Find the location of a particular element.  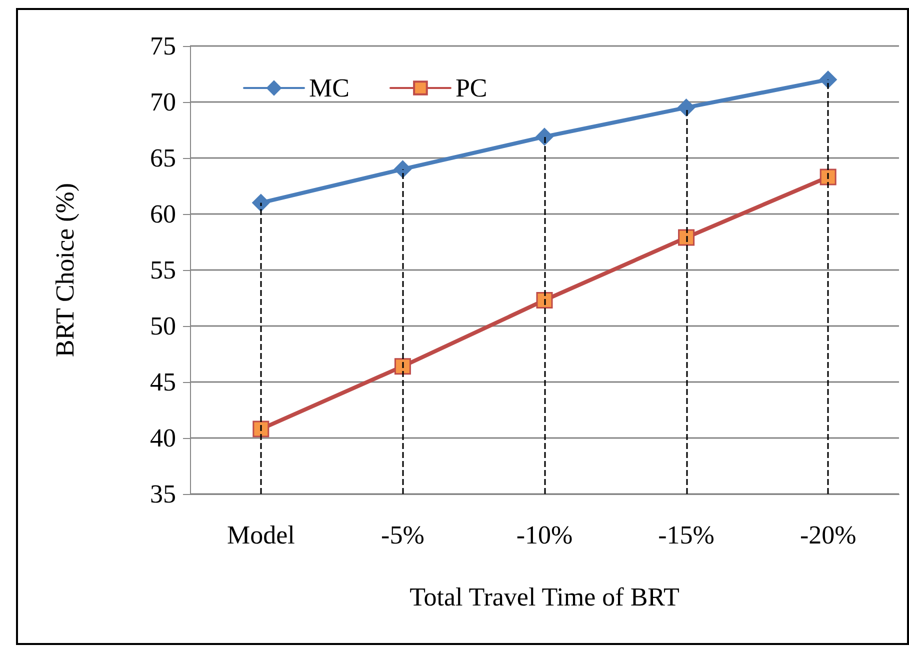

legend-label: PC is located at coordinates (471, 88).